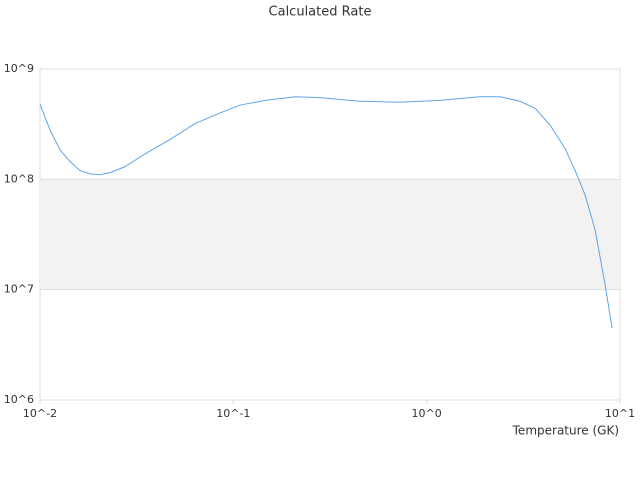 This screenshot has width=640, height=484. I want to click on x-tick-label: 10^-1, so click(233, 413).